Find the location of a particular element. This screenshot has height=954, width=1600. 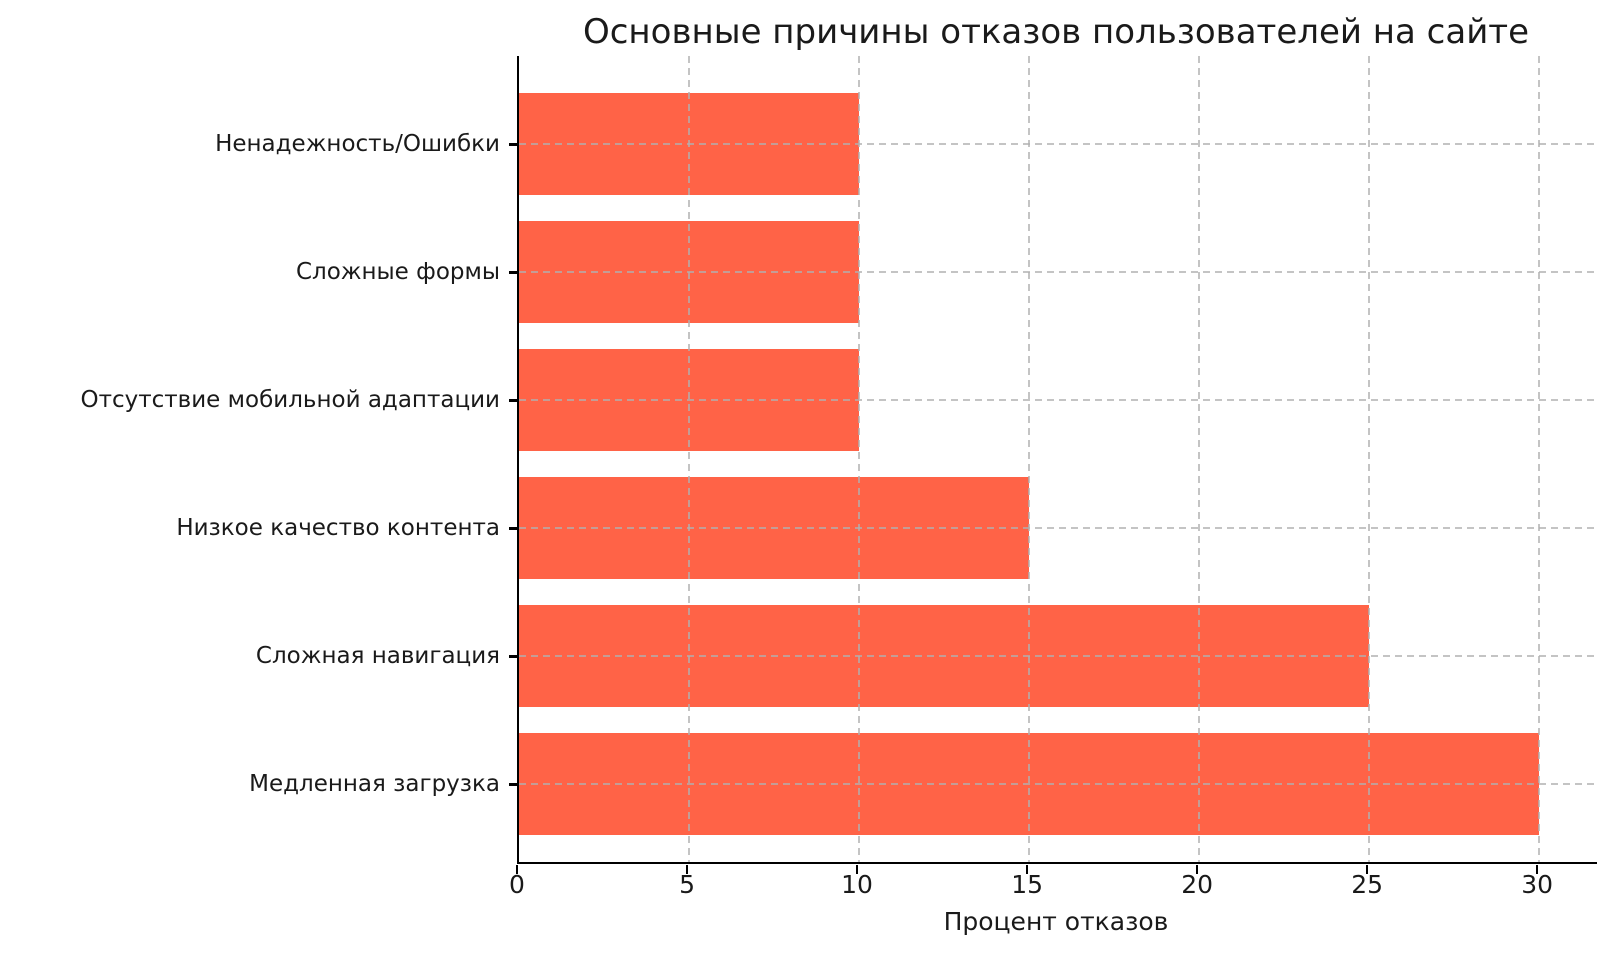

x-tick-label: 20 is located at coordinates (1197, 884).